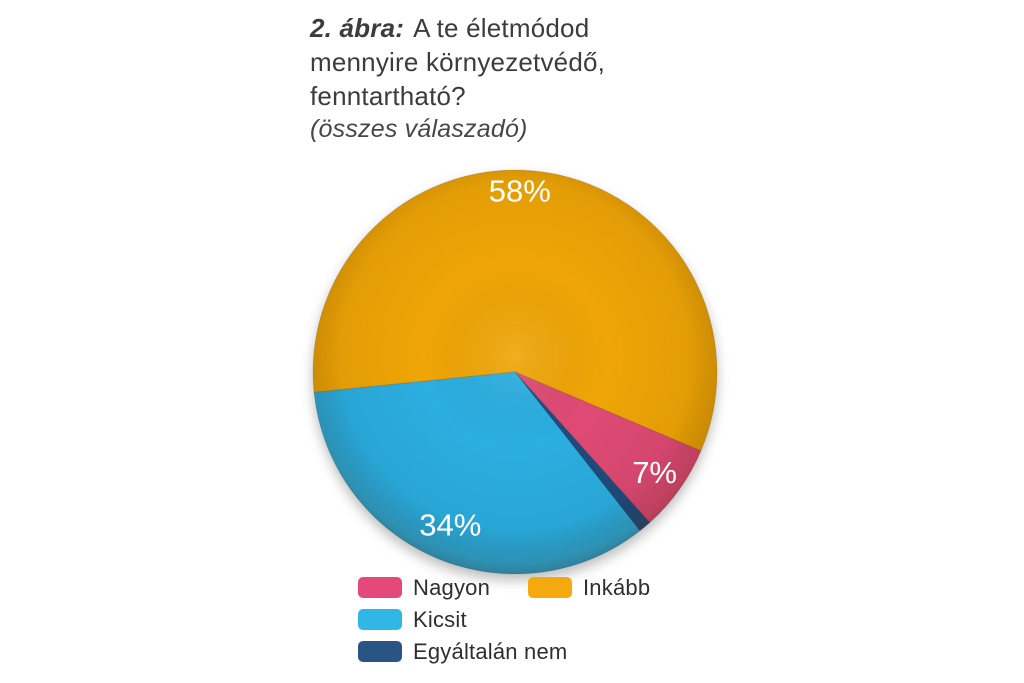 This screenshot has height=683, width=1024. I want to click on pie-slice-label-nagyon: 7%, so click(654, 472).